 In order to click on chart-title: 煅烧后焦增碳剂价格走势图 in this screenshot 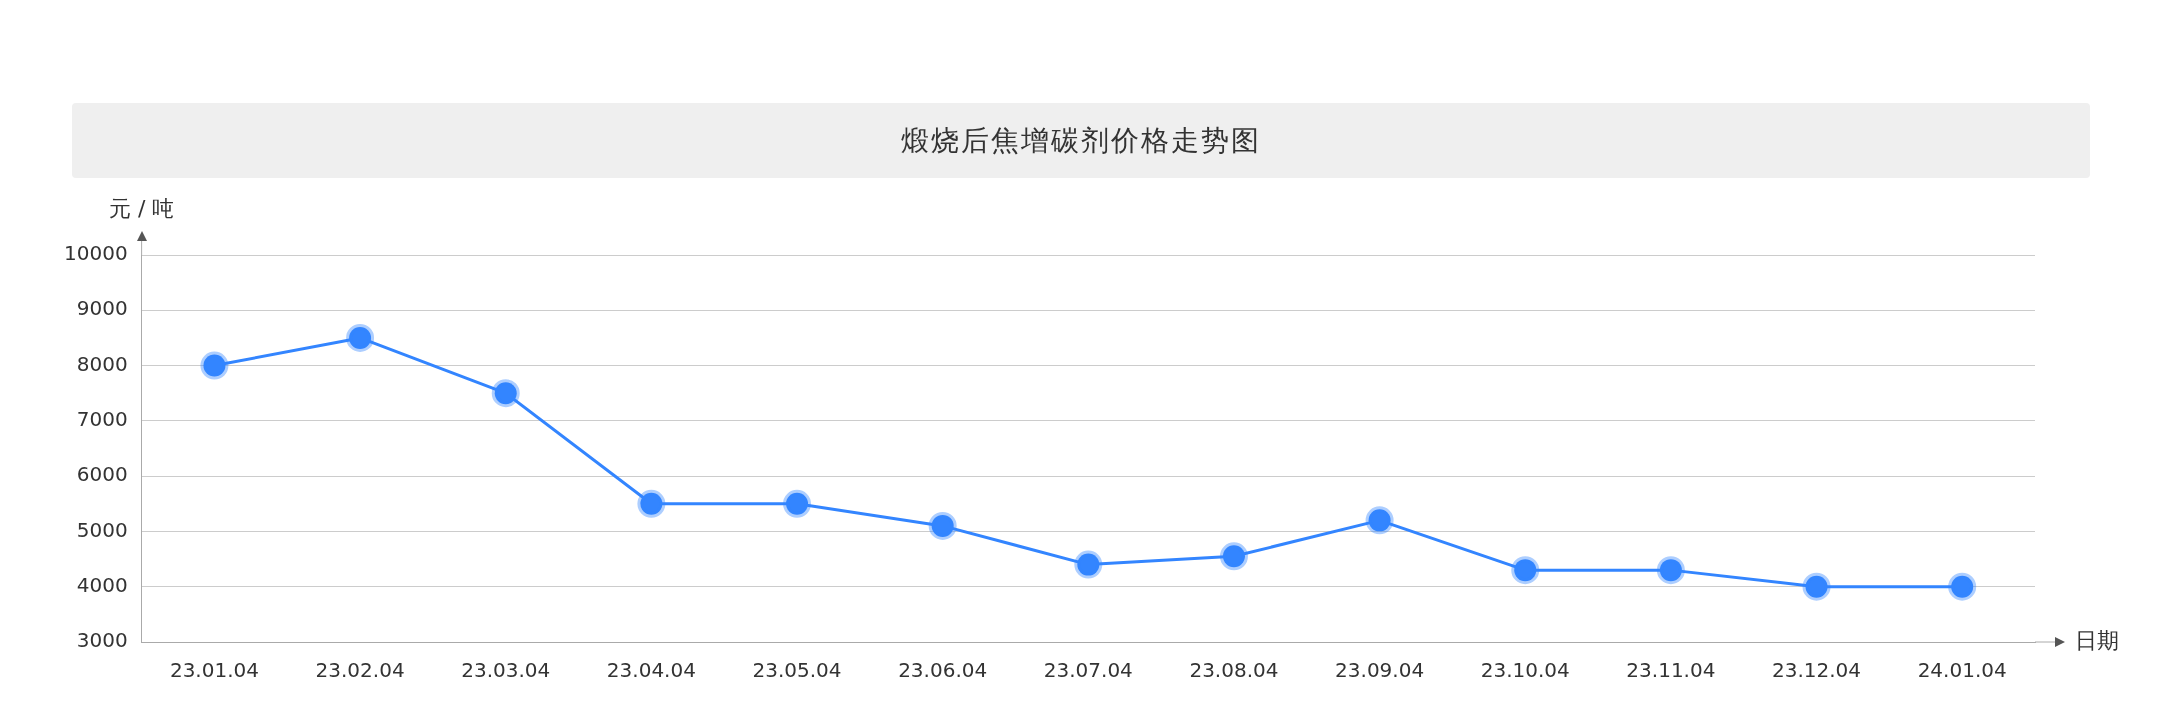, I will do `click(1081, 140)`.